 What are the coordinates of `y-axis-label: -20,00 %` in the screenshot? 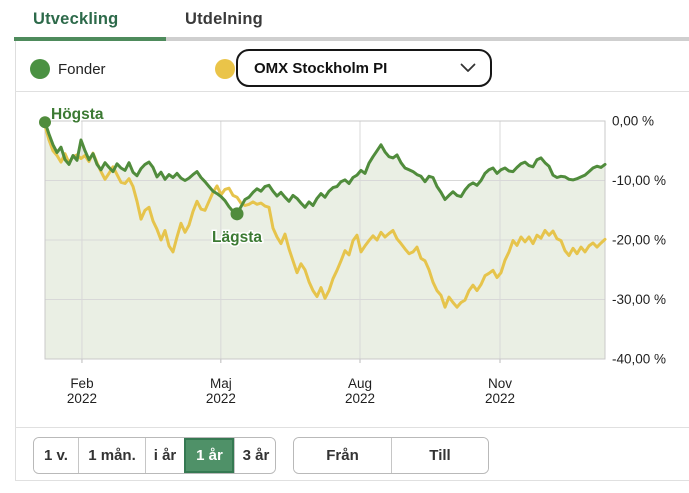 It's located at (639, 240).